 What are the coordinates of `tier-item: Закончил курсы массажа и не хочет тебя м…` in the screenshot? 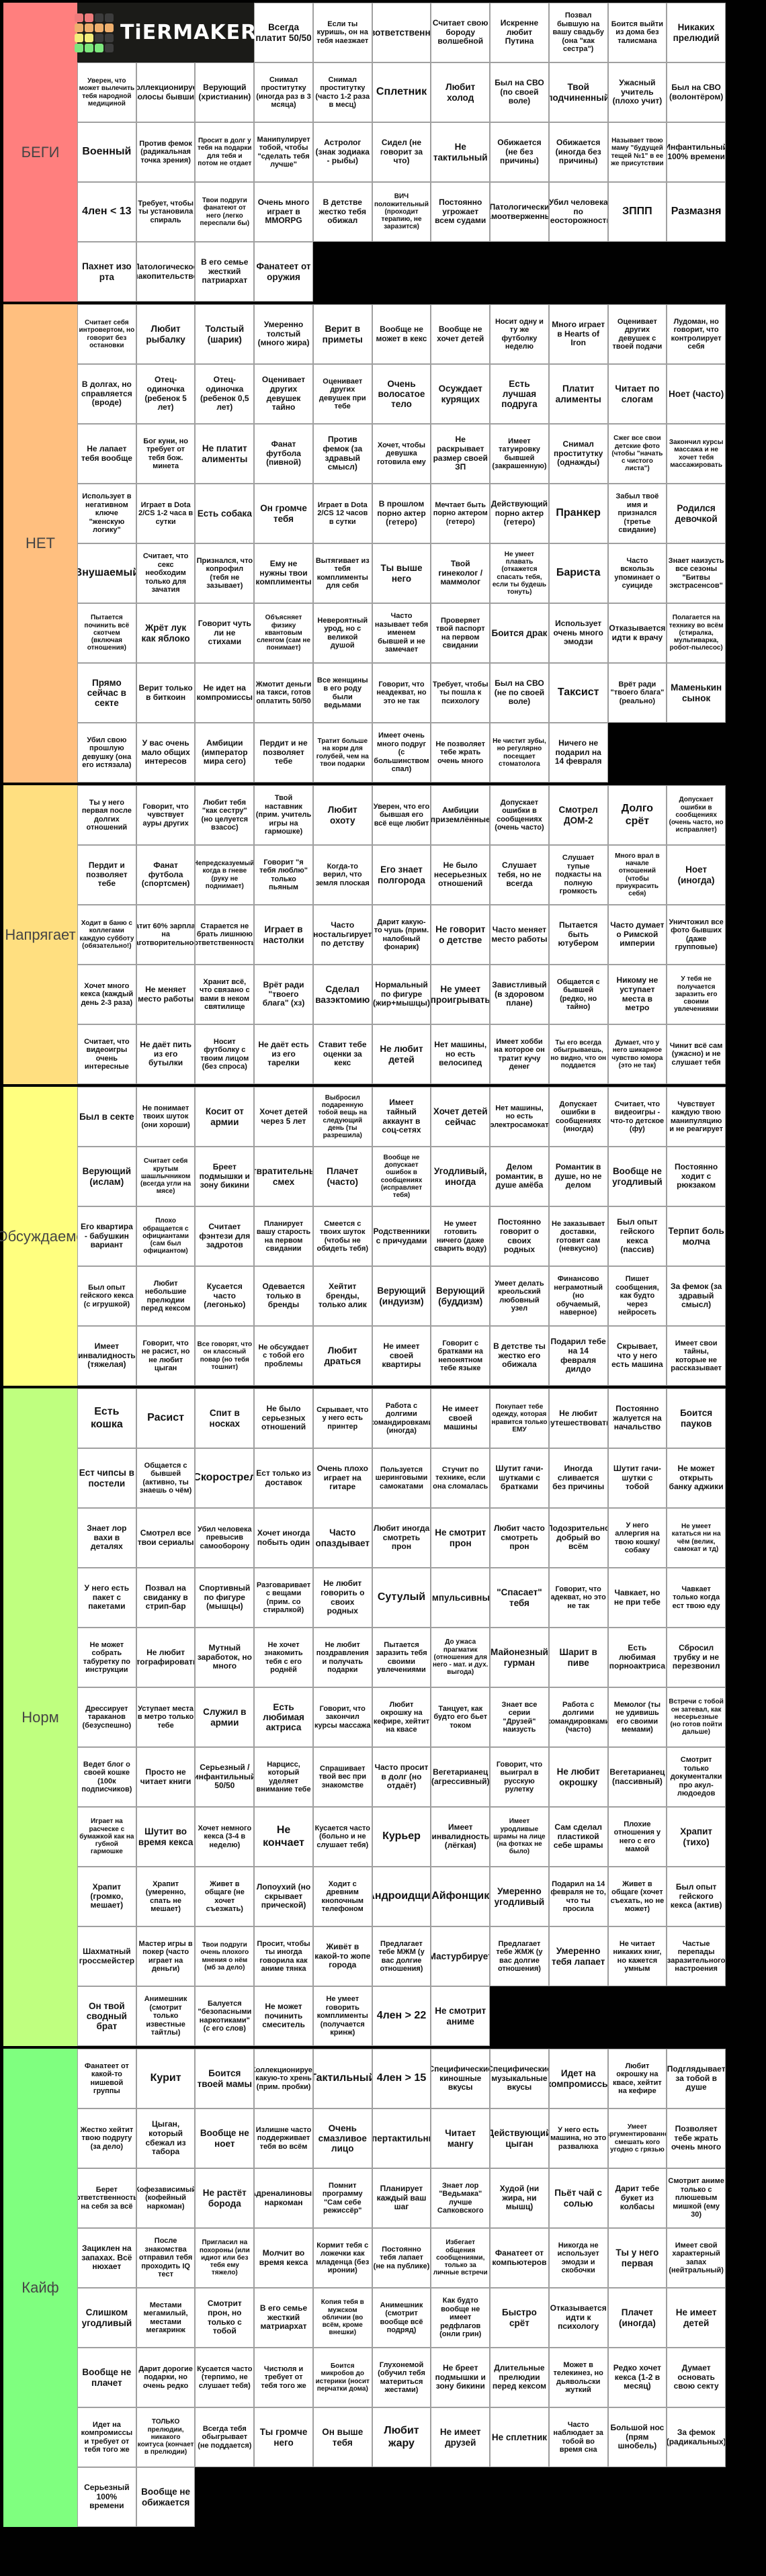 It's located at (697, 454).